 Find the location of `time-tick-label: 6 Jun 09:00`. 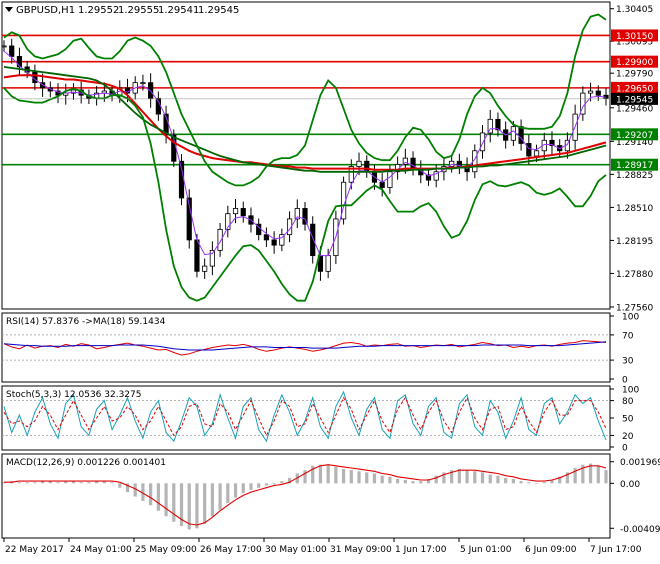

time-tick-label: 6 Jun 09:00 is located at coordinates (551, 550).